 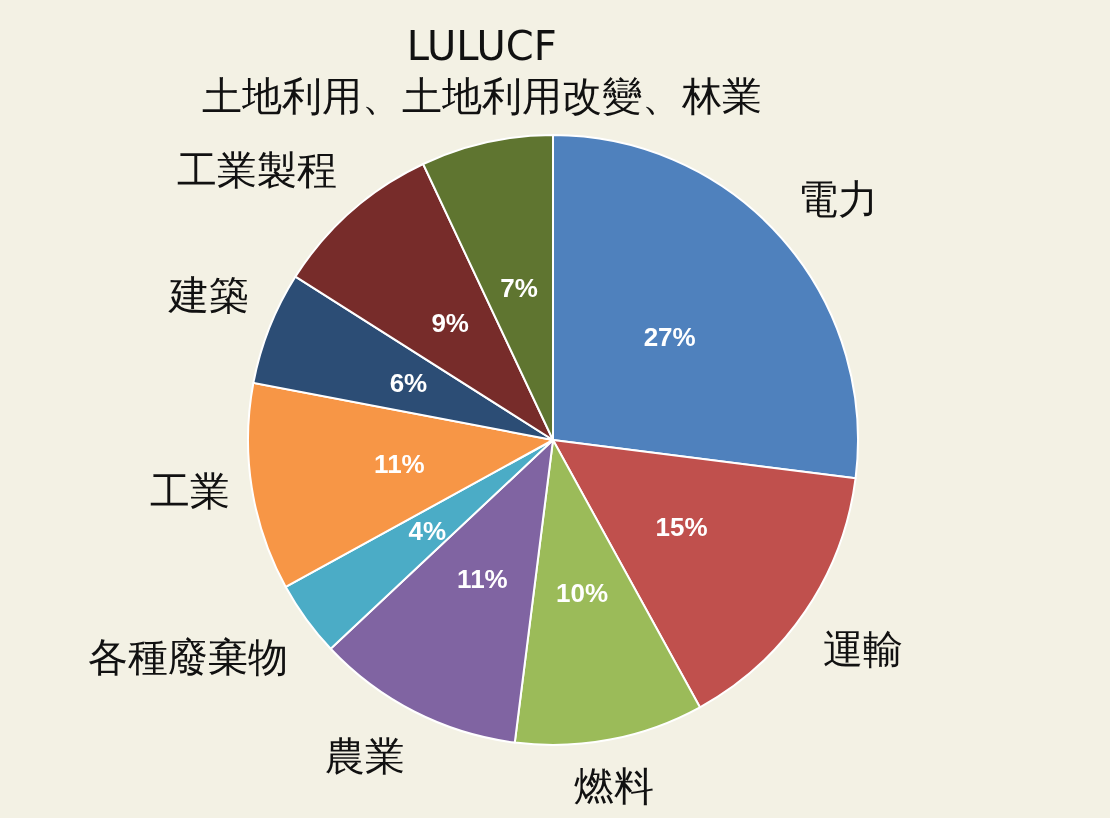 I want to click on data-label: 4%, so click(x=427, y=531).